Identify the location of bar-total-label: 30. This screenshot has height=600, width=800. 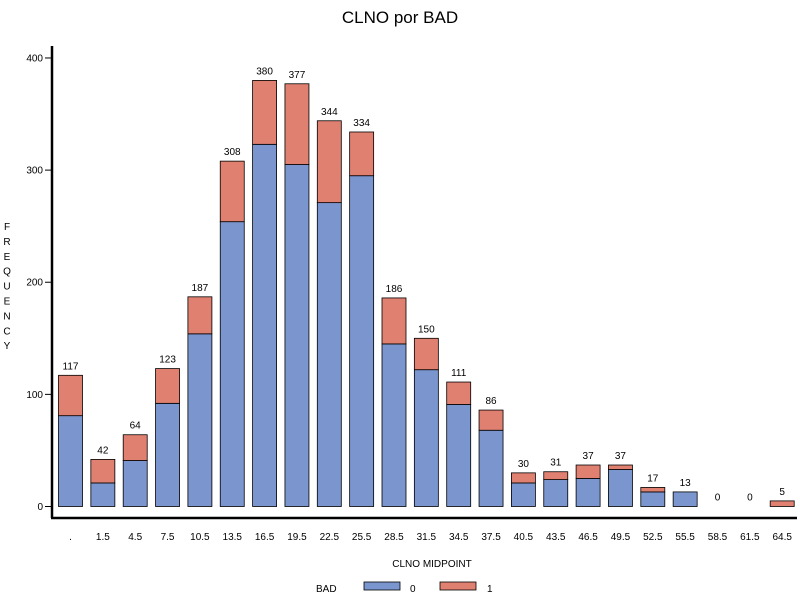
(524, 464).